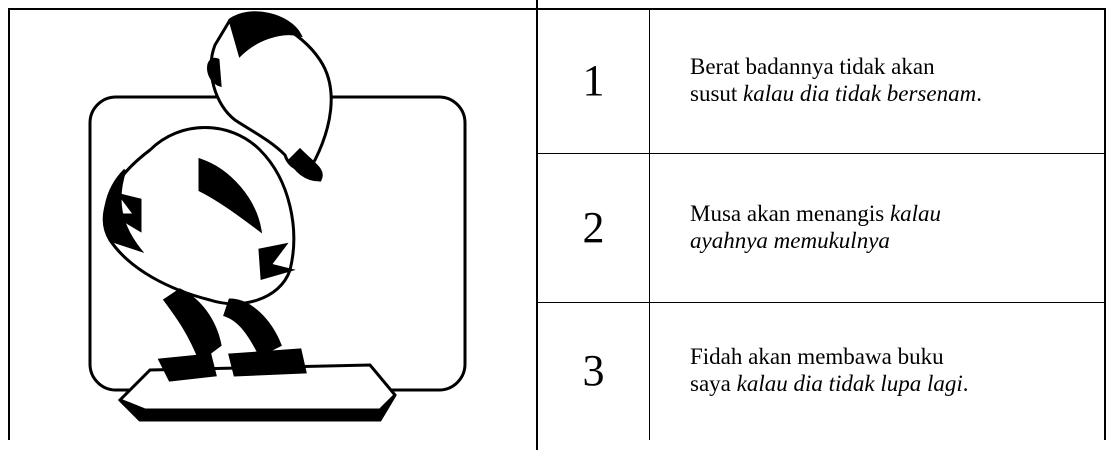  I want to click on text-line: Musa akan menangis kalau, so click(900, 213).